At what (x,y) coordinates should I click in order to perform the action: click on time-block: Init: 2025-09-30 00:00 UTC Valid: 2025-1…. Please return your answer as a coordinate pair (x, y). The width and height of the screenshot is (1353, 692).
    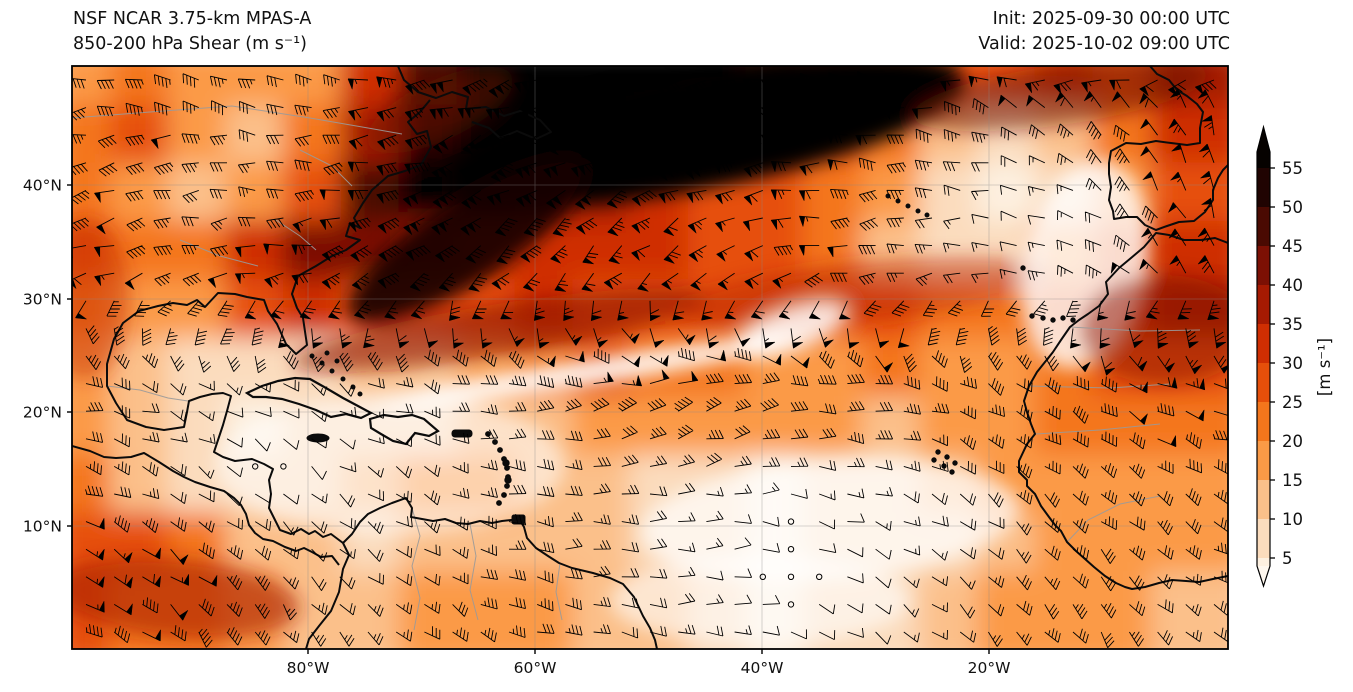
    Looking at the image, I should click on (1104, 32).